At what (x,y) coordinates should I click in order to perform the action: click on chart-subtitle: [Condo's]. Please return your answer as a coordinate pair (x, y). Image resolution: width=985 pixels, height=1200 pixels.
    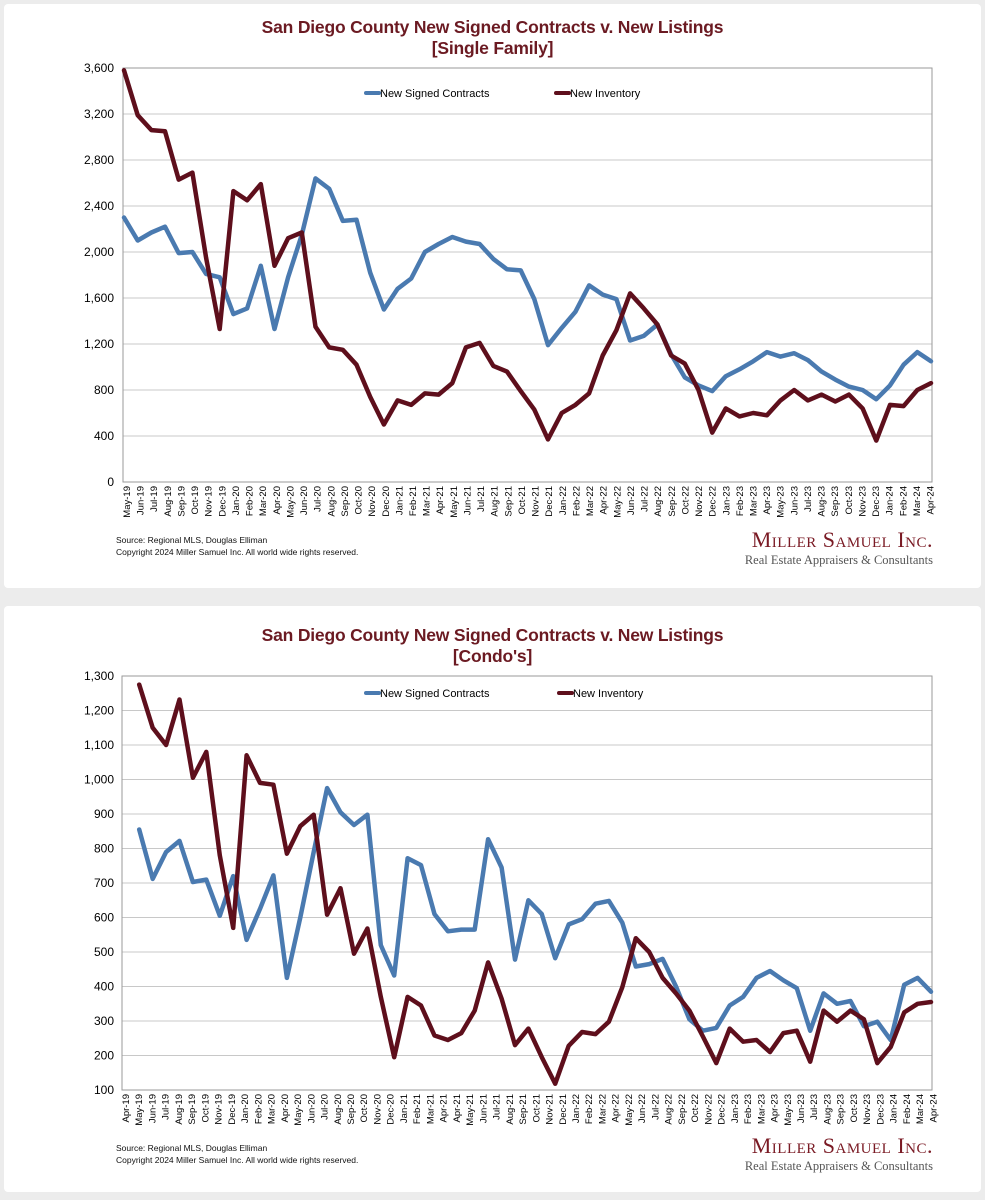
    Looking at the image, I should click on (492, 656).